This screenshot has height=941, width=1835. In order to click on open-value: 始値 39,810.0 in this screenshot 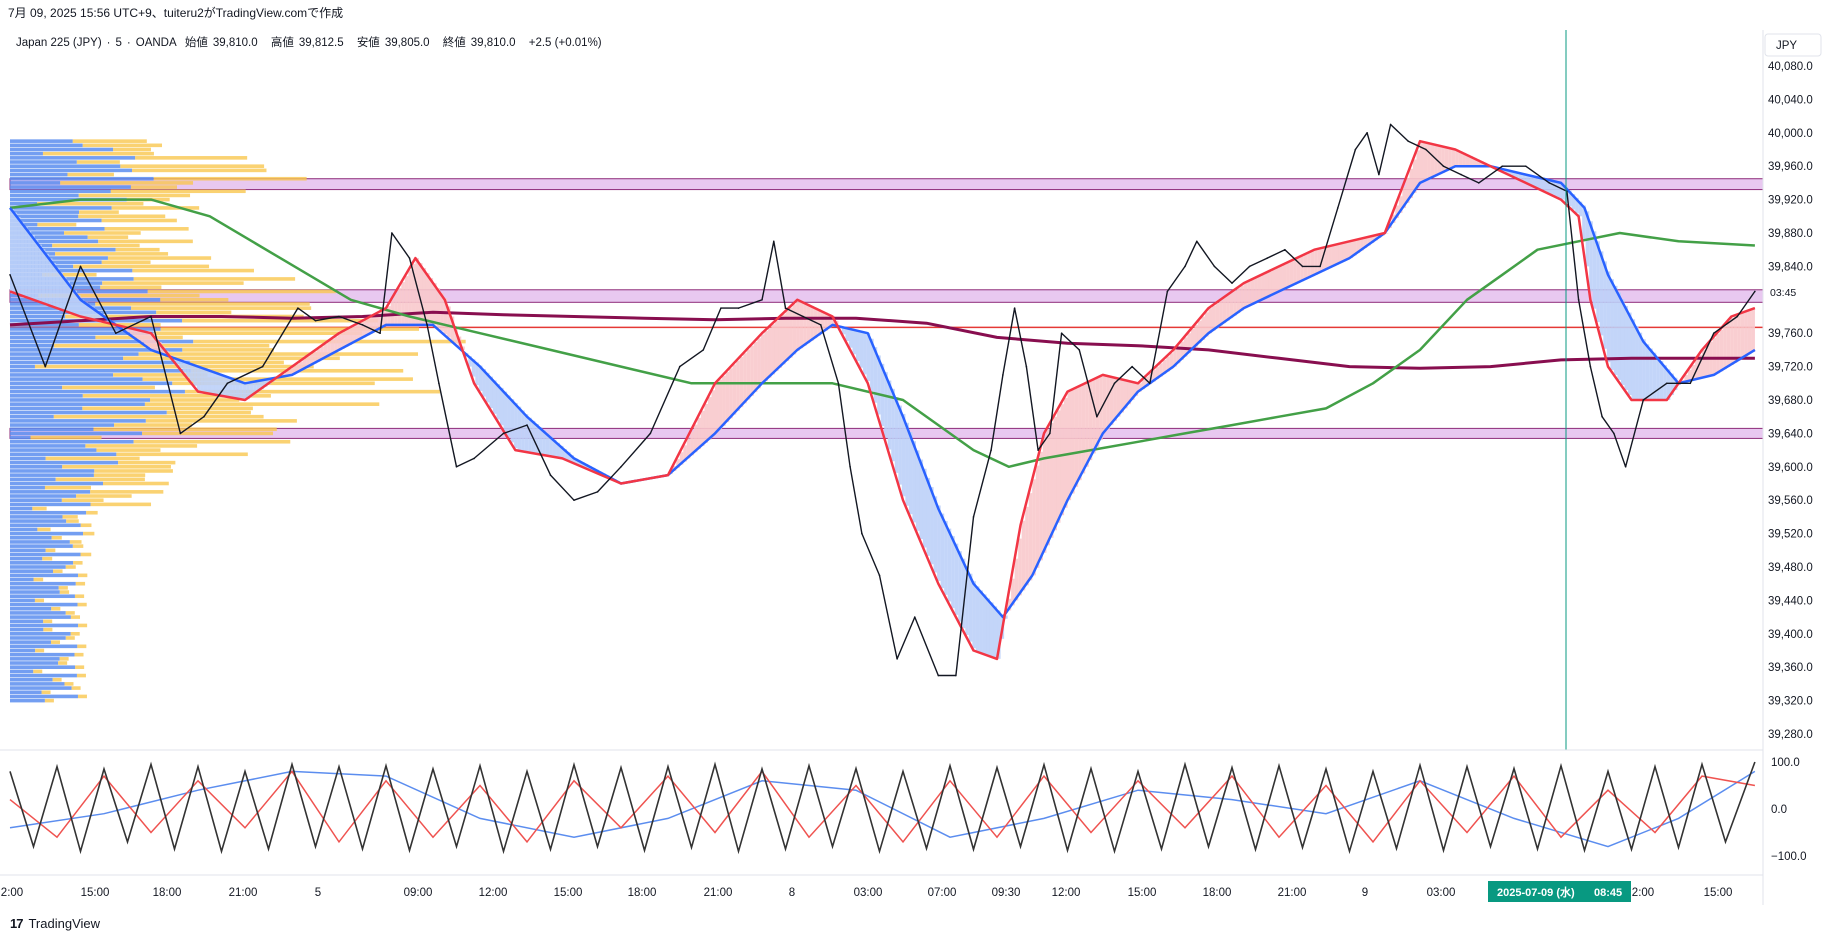, I will do `click(221, 43)`.